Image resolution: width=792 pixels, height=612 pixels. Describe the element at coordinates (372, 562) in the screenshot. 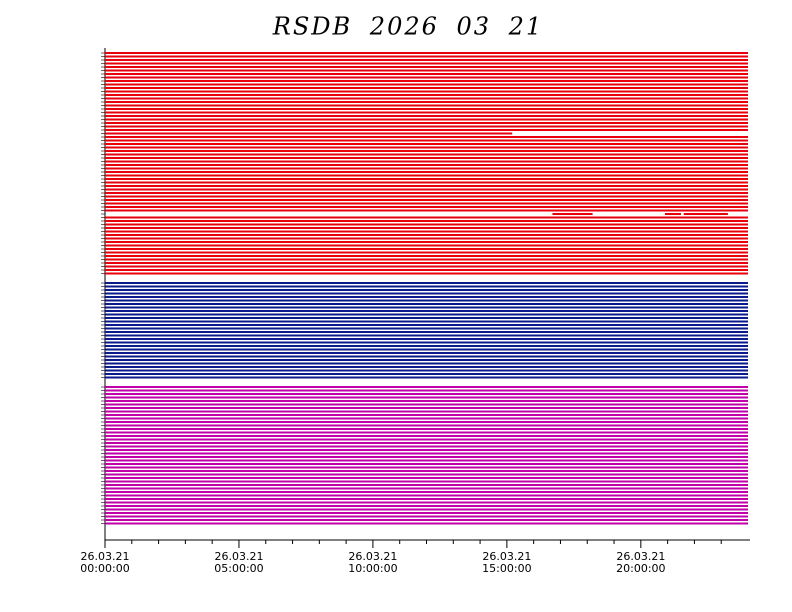

I see `x-tick-label: 26.03.21 10:00:00` at that location.